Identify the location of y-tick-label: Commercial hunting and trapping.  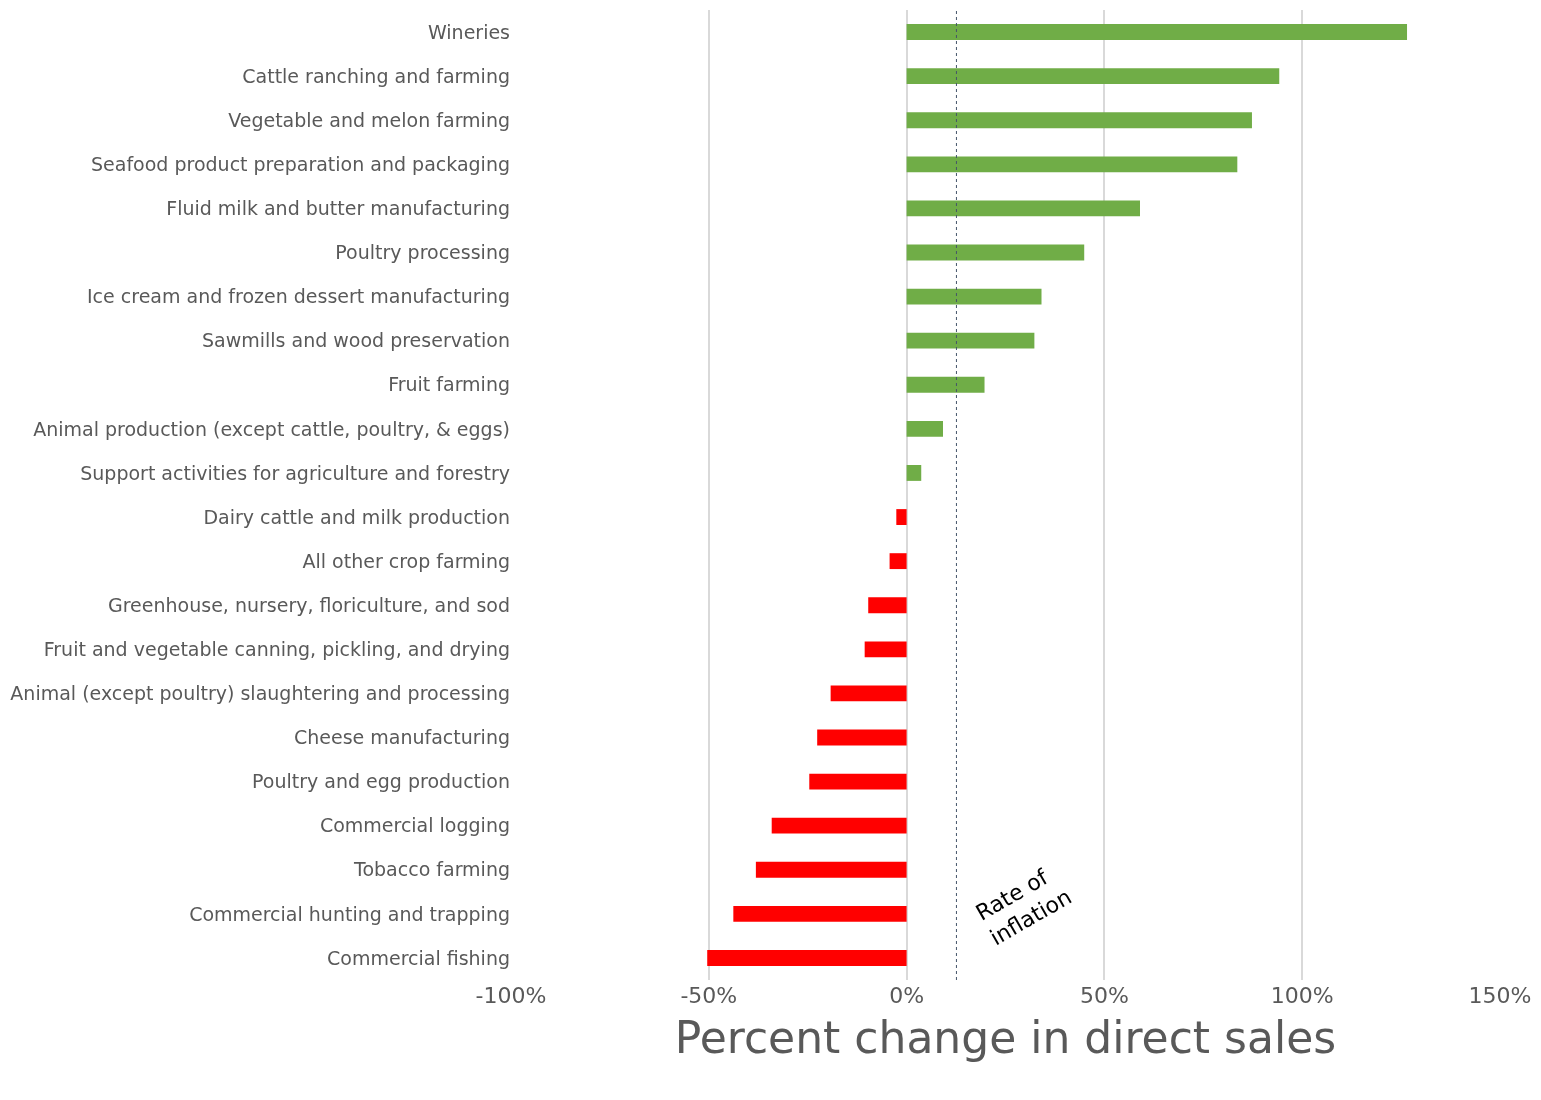
(349, 913).